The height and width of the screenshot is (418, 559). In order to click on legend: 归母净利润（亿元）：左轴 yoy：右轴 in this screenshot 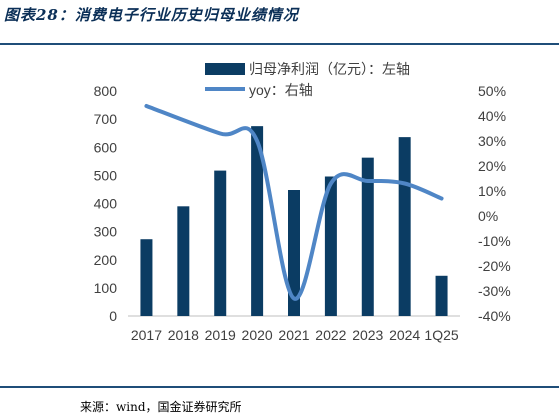, I will do `click(307, 79)`.